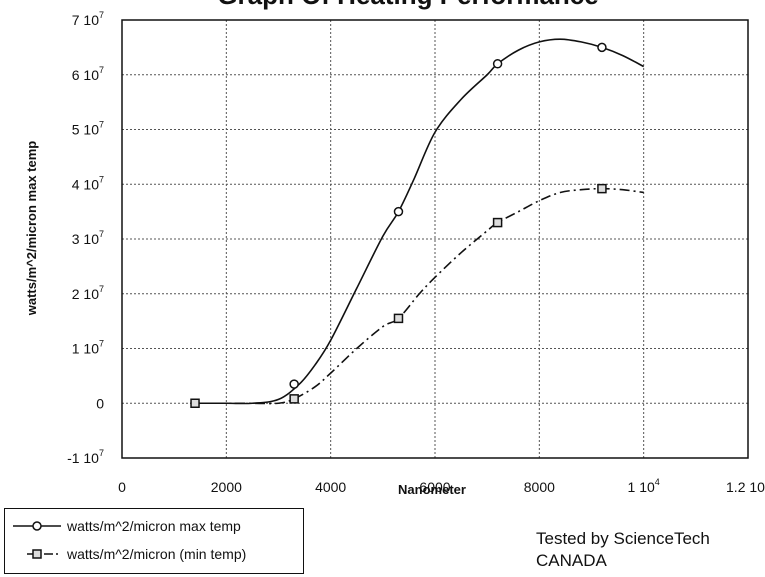 The image size is (765, 577). Describe the element at coordinates (100, 403) in the screenshot. I see `y-tick-label: 0` at that location.